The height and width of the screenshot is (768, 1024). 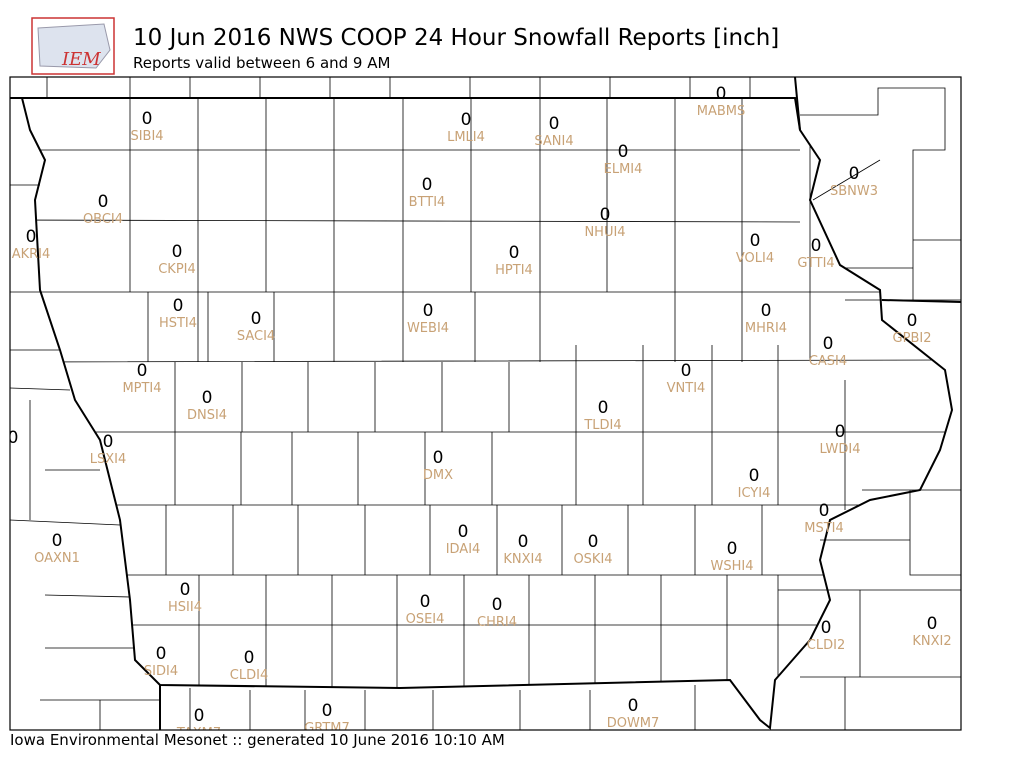 What do you see at coordinates (81, 59) in the screenshot?
I see `logo-text: IEM` at bounding box center [81, 59].